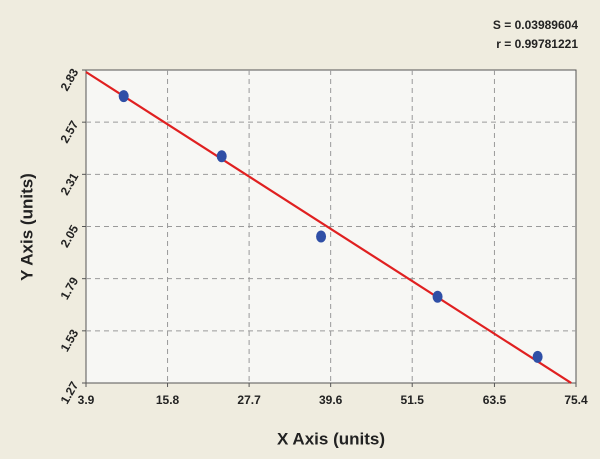  Describe the element at coordinates (331, 400) in the screenshot. I see `x-tick-label: 39.6` at that location.